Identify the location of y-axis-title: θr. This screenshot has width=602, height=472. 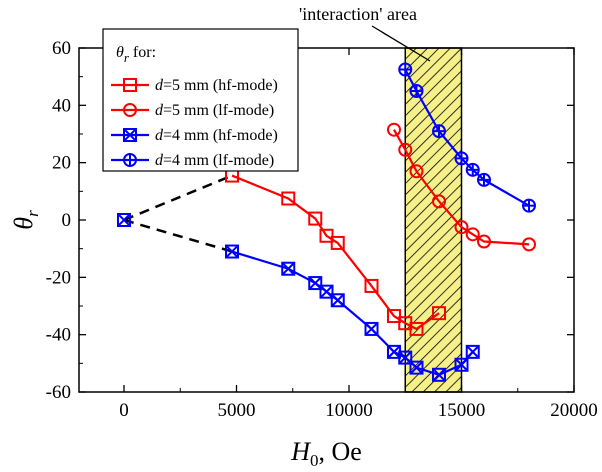
(25, 220).